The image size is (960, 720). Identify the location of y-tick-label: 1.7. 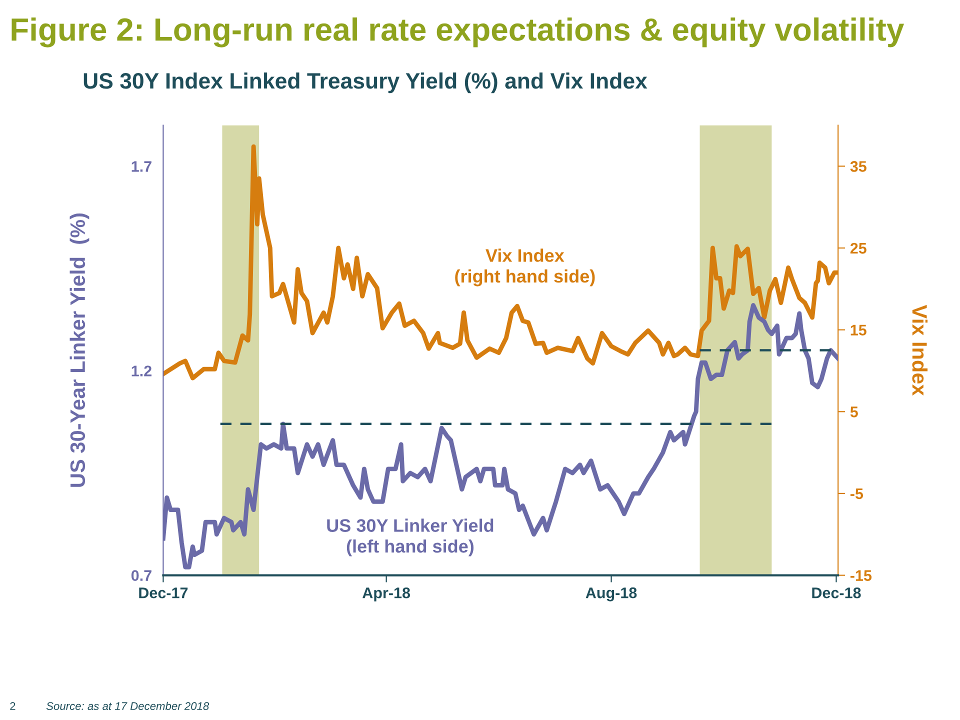
(142, 166).